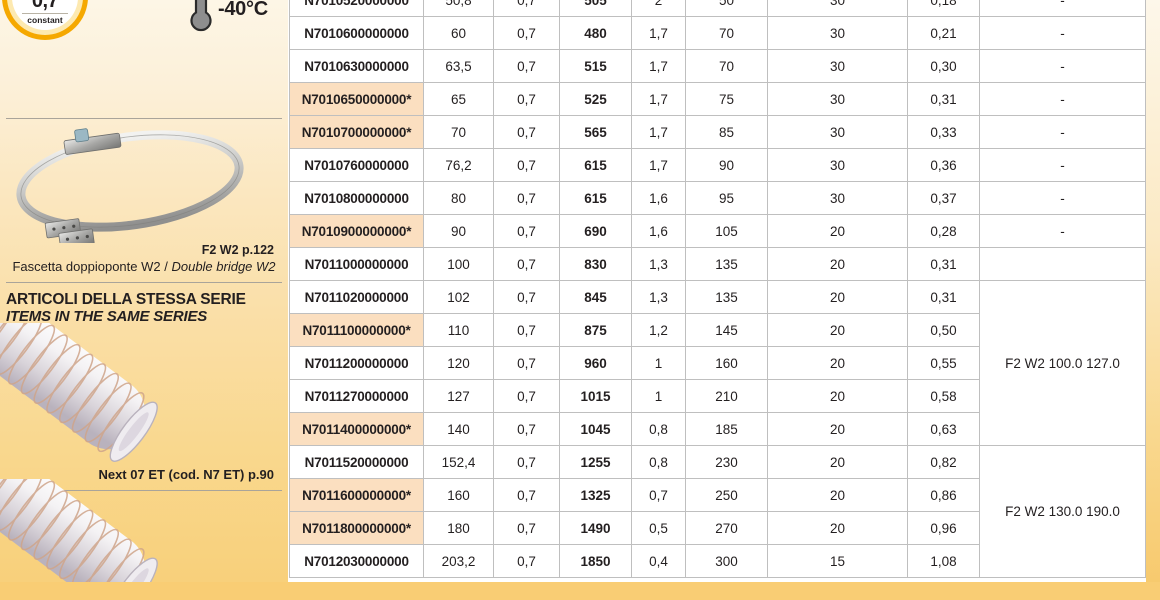 Image resolution: width=1160 pixels, height=600 pixels. What do you see at coordinates (717, 231) in the screenshot?
I see `table-row: N7010900000000* 90 0,7 690 1,6 105 20 0,28-` at bounding box center [717, 231].